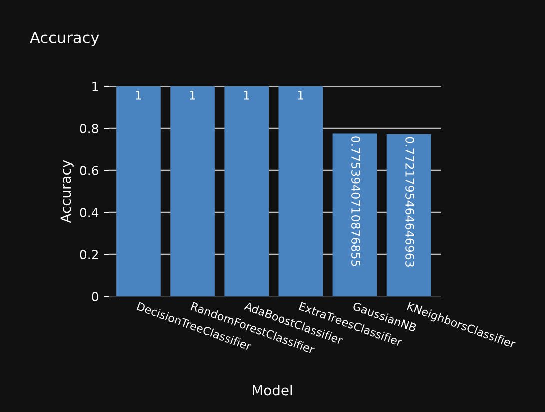 The height and width of the screenshot is (412, 545). I want to click on y-tick-label: 1, so click(95, 87).